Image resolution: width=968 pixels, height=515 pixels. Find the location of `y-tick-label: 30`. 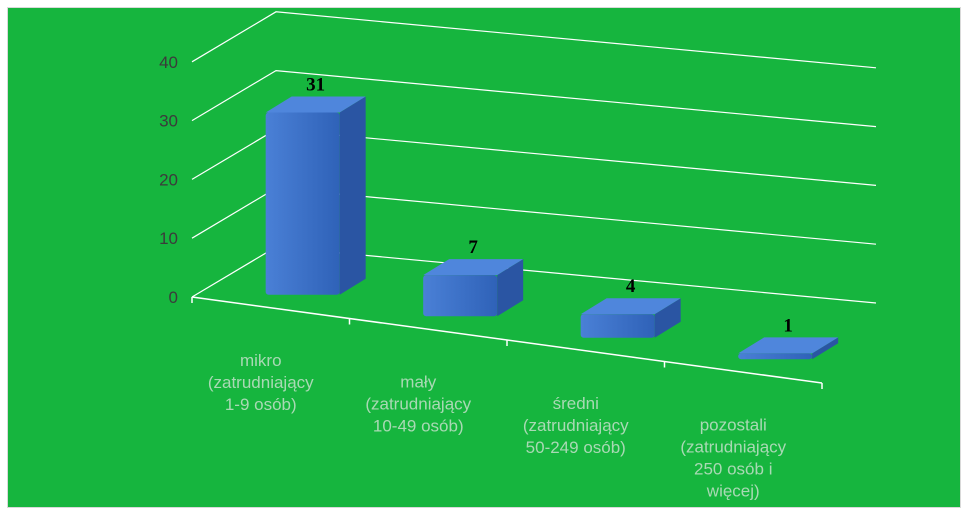

y-tick-label: 30 is located at coordinates (168, 121).